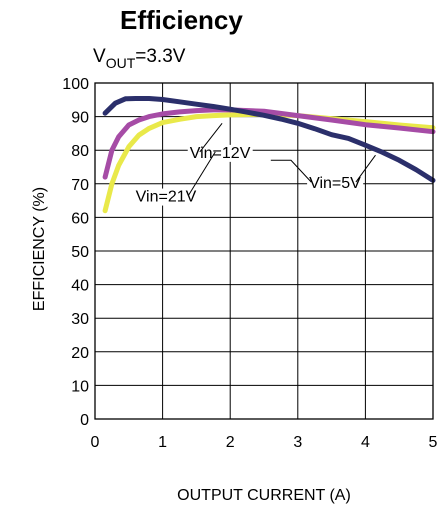 The height and width of the screenshot is (510, 437). What do you see at coordinates (181, 20) in the screenshot?
I see `chart-title: Efficiency` at bounding box center [181, 20].